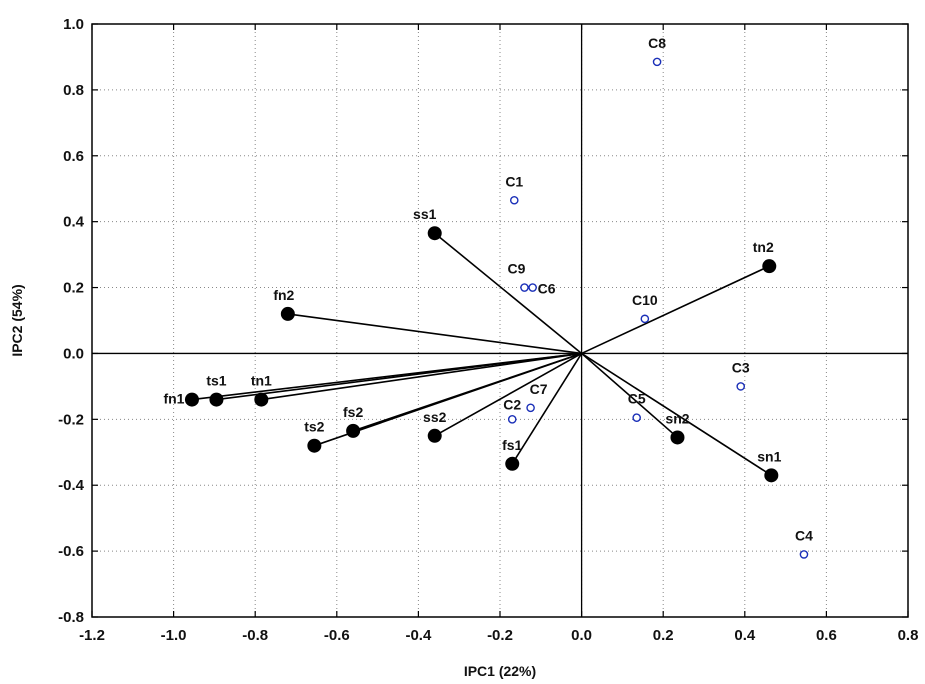 Image resolution: width=925 pixels, height=684 pixels. What do you see at coordinates (677, 437) in the screenshot?
I see `point-sn2` at bounding box center [677, 437].